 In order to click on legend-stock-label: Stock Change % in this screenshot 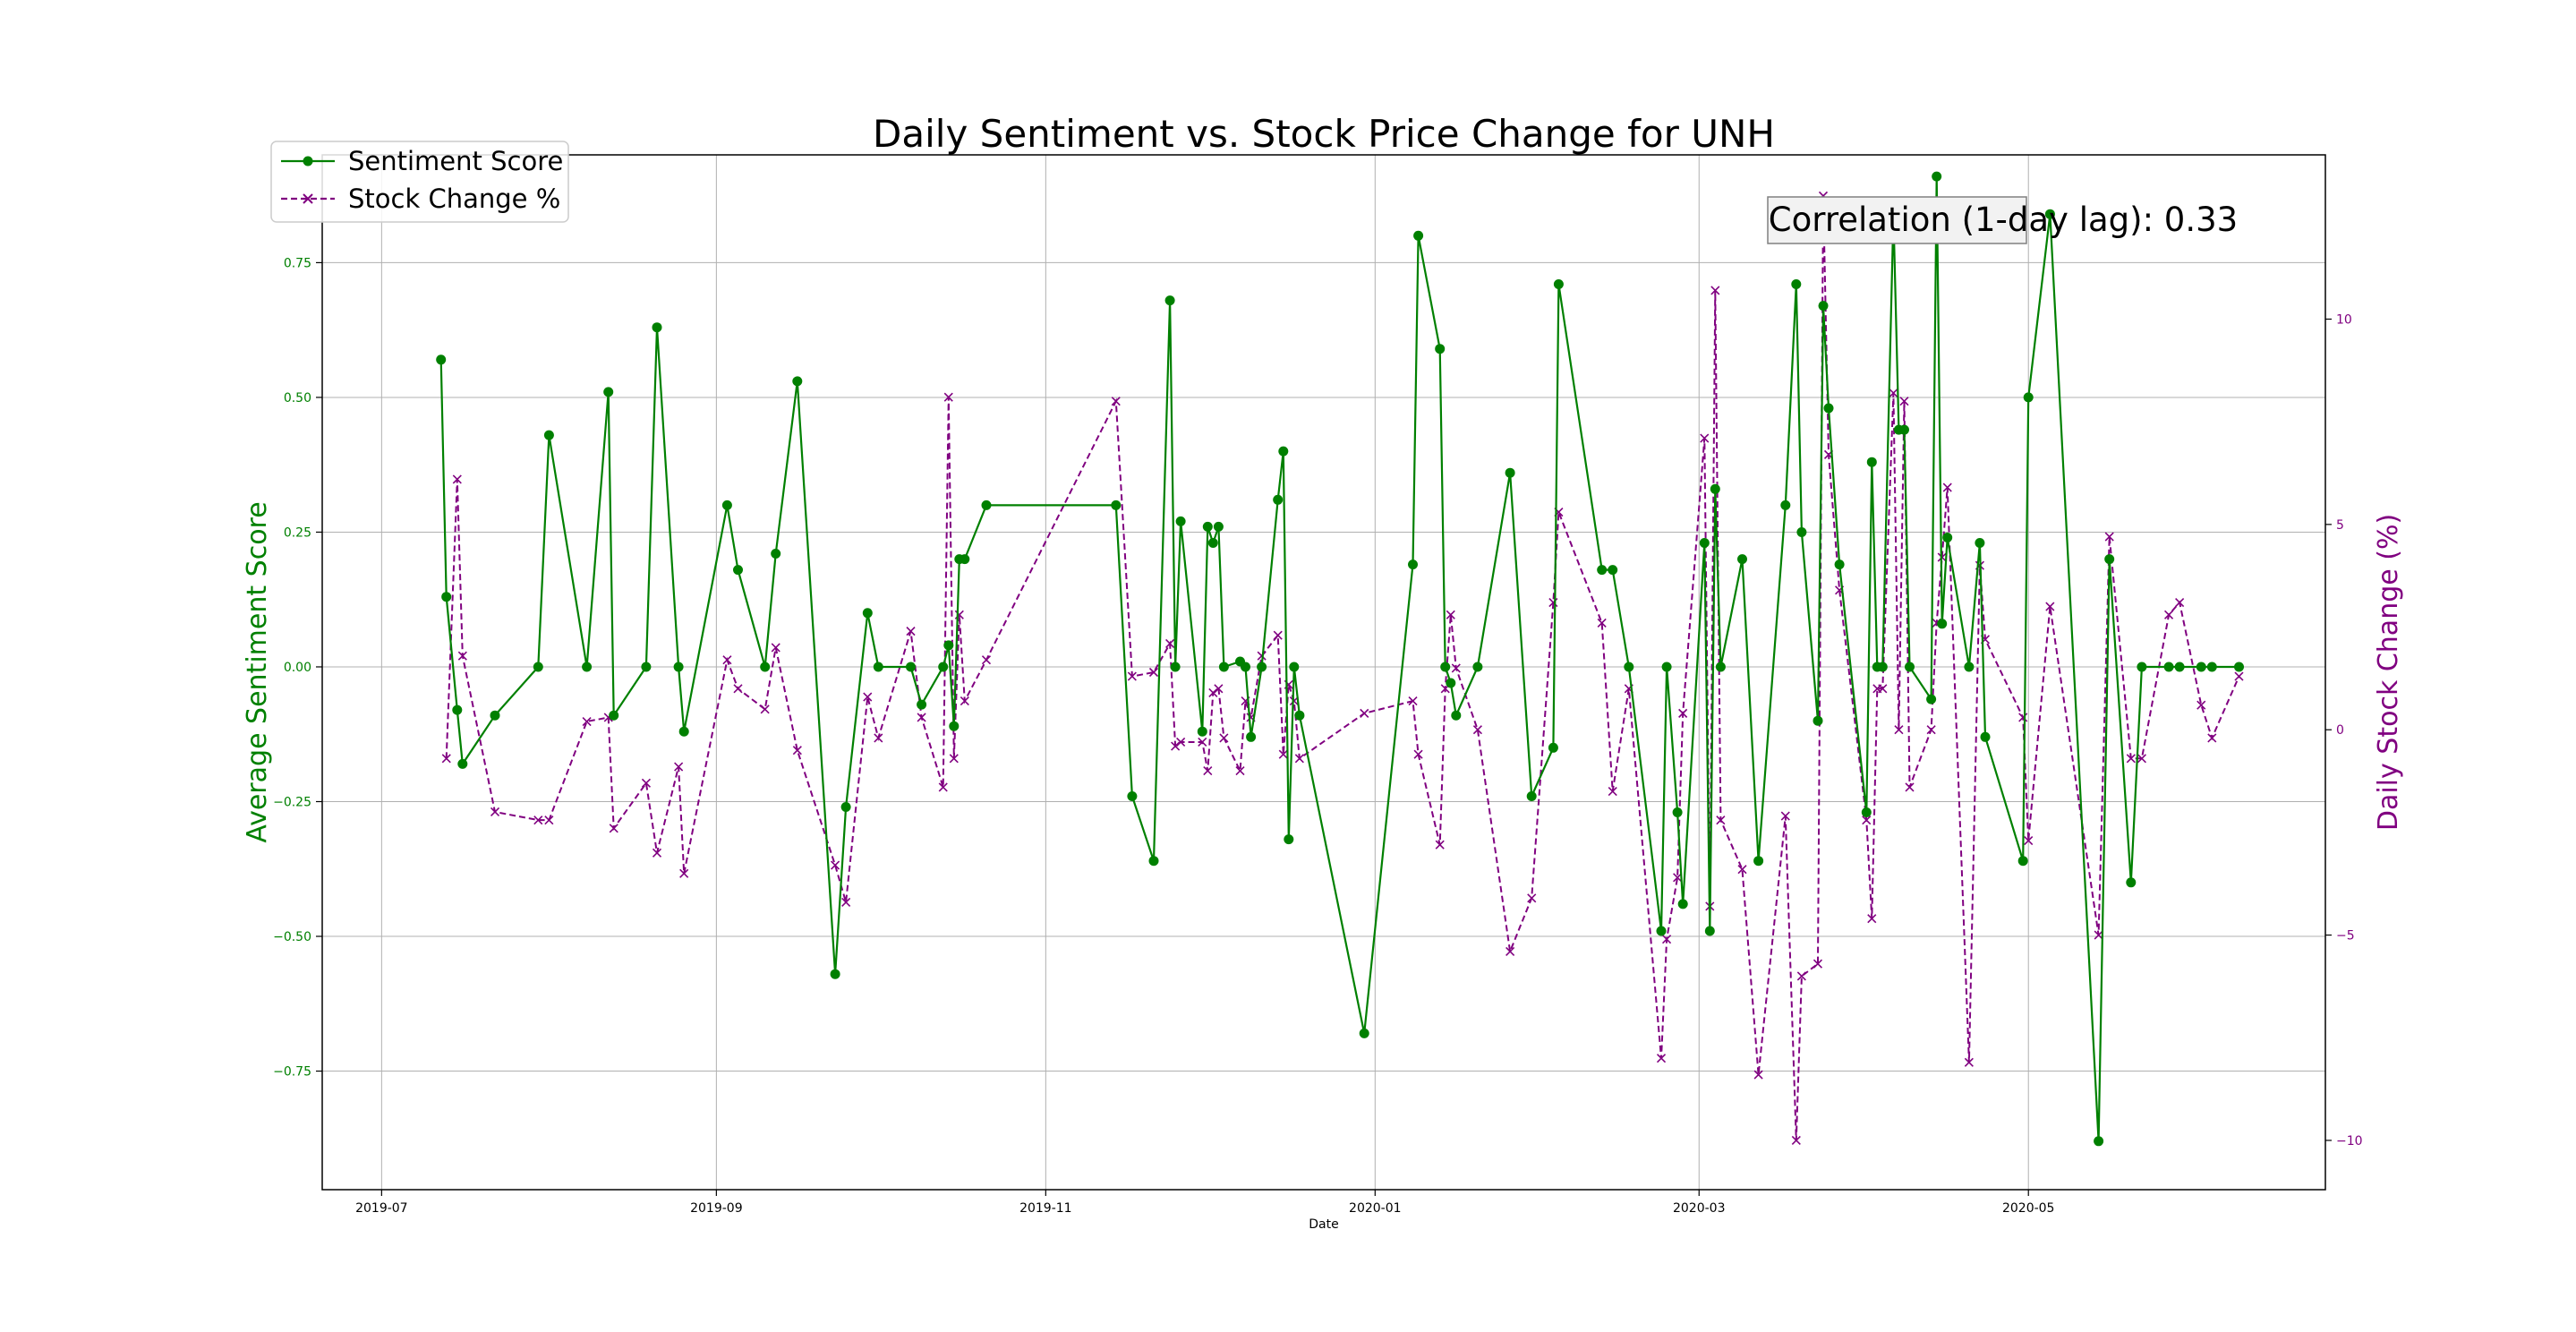, I will do `click(454, 199)`.